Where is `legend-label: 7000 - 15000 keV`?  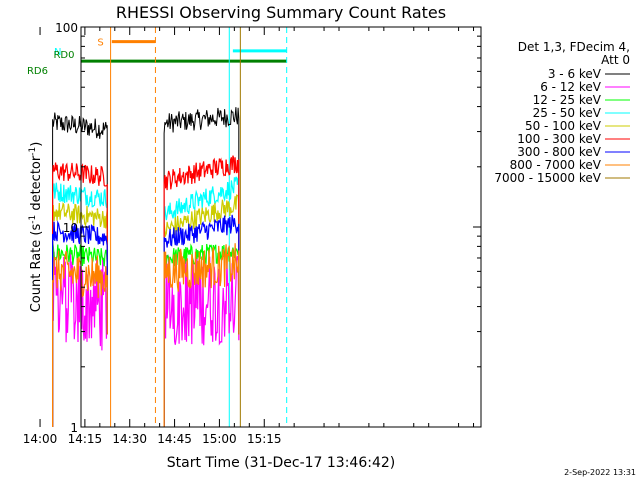
legend-label: 7000 - 15000 keV is located at coordinates (547, 178).